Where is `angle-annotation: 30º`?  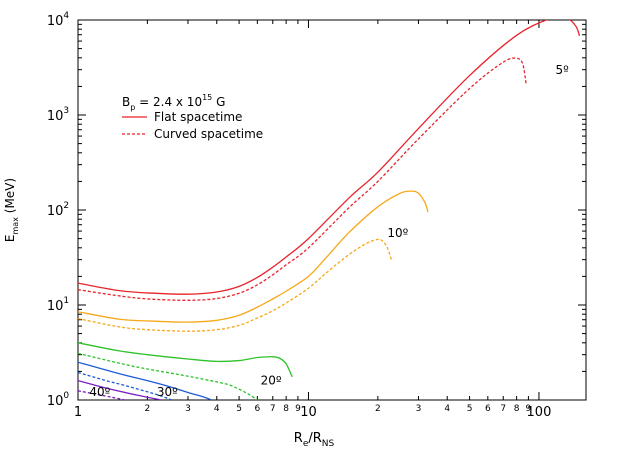
angle-annotation: 30º is located at coordinates (167, 392).